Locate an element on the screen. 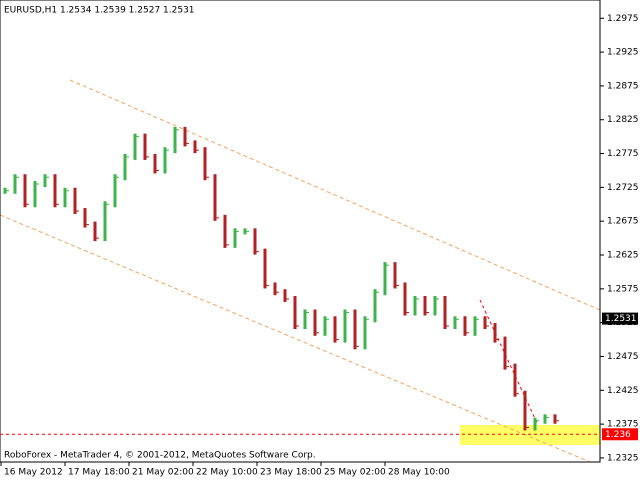 This screenshot has width=640, height=480. y-tick-label: 1.2375 is located at coordinates (623, 425).